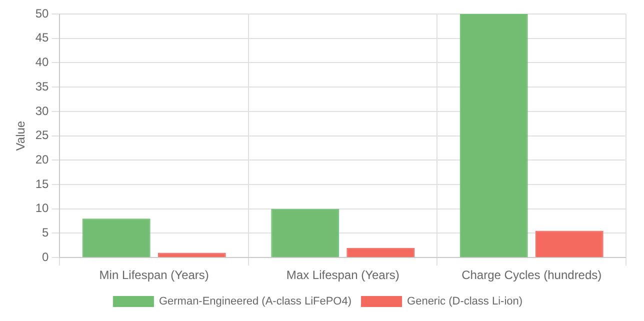 Image resolution: width=644 pixels, height=321 pixels. Describe the element at coordinates (42, 159) in the screenshot. I see `y-tick-label: 20` at that location.